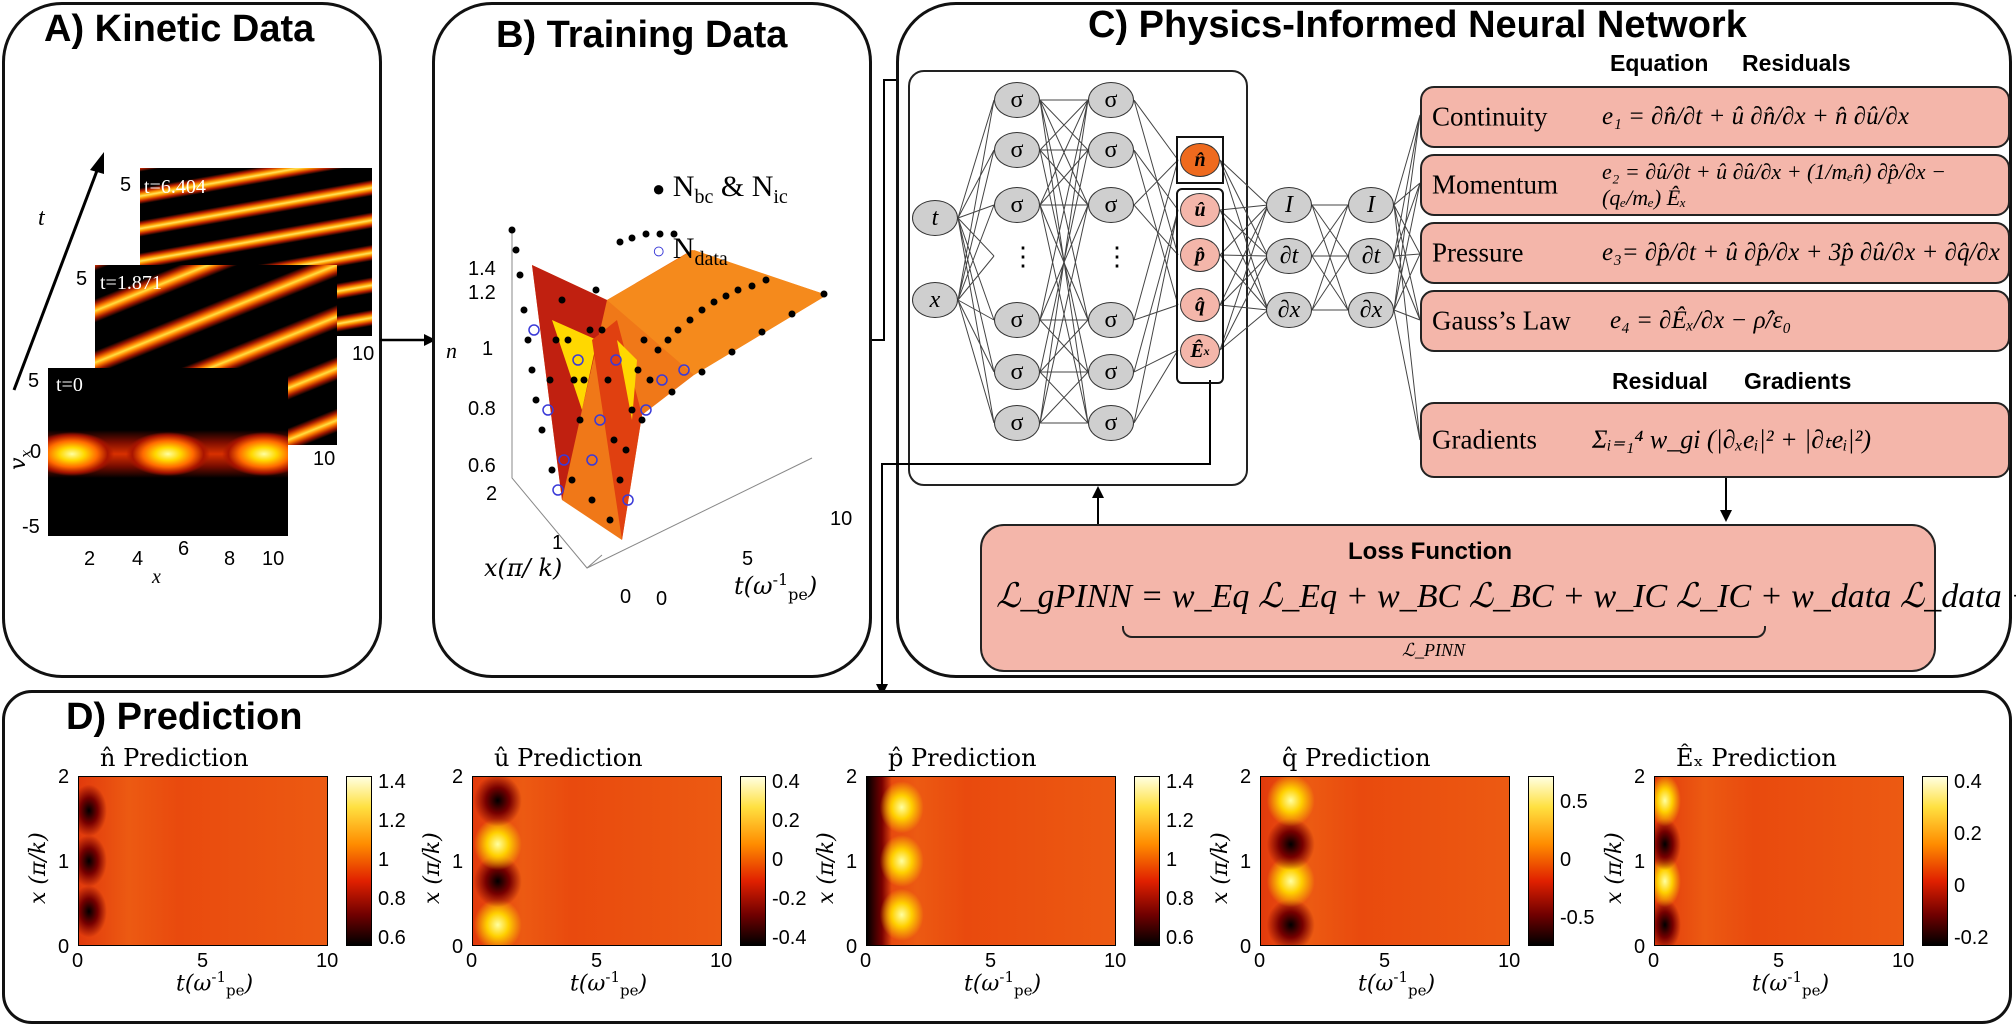 This screenshot has height=1027, width=2016. What do you see at coordinates (363, 354) in the screenshot?
I see `back-xtick-10: 10` at bounding box center [363, 354].